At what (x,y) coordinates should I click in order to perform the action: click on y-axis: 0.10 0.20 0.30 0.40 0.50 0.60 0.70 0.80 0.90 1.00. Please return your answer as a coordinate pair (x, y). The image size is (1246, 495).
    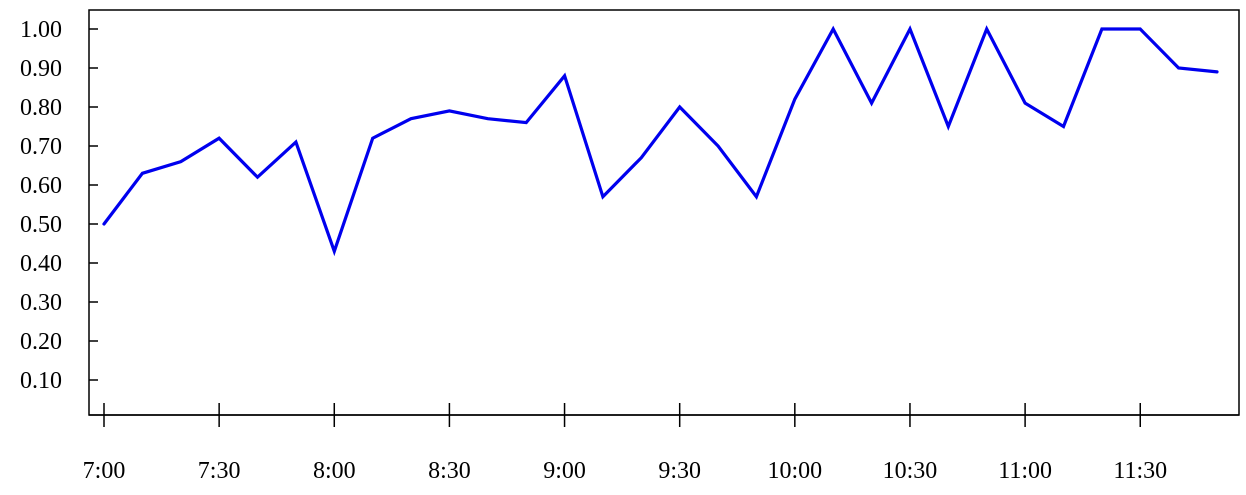
    Looking at the image, I should click on (59, 205).